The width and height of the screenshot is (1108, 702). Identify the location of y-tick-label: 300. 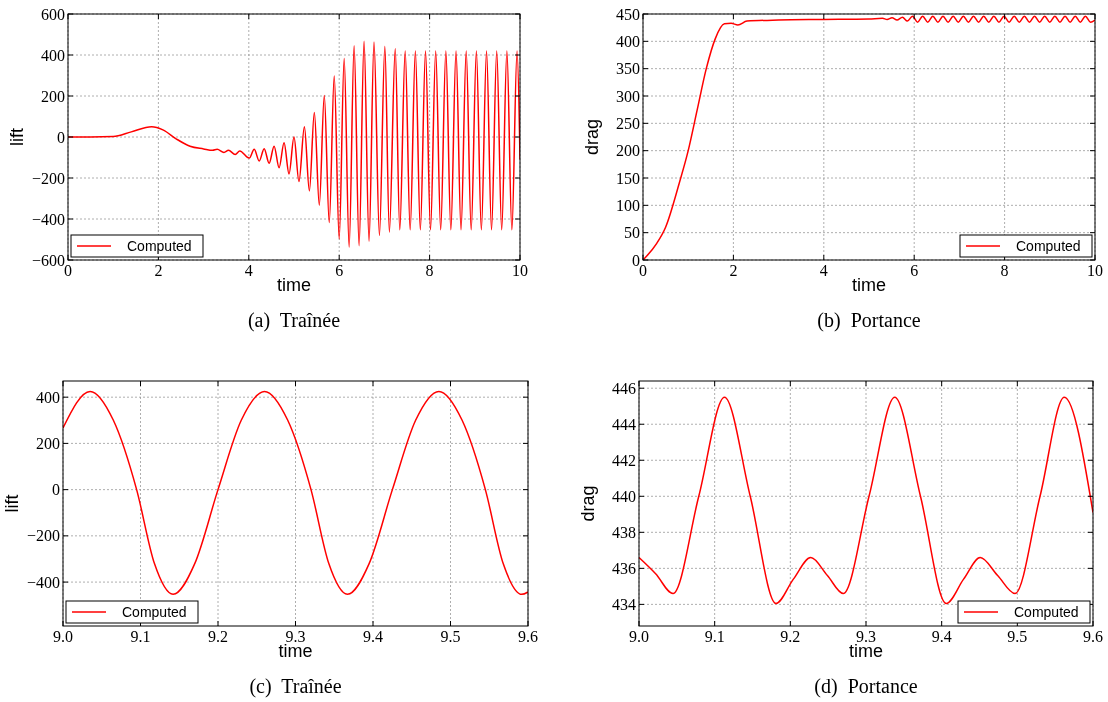
(628, 96).